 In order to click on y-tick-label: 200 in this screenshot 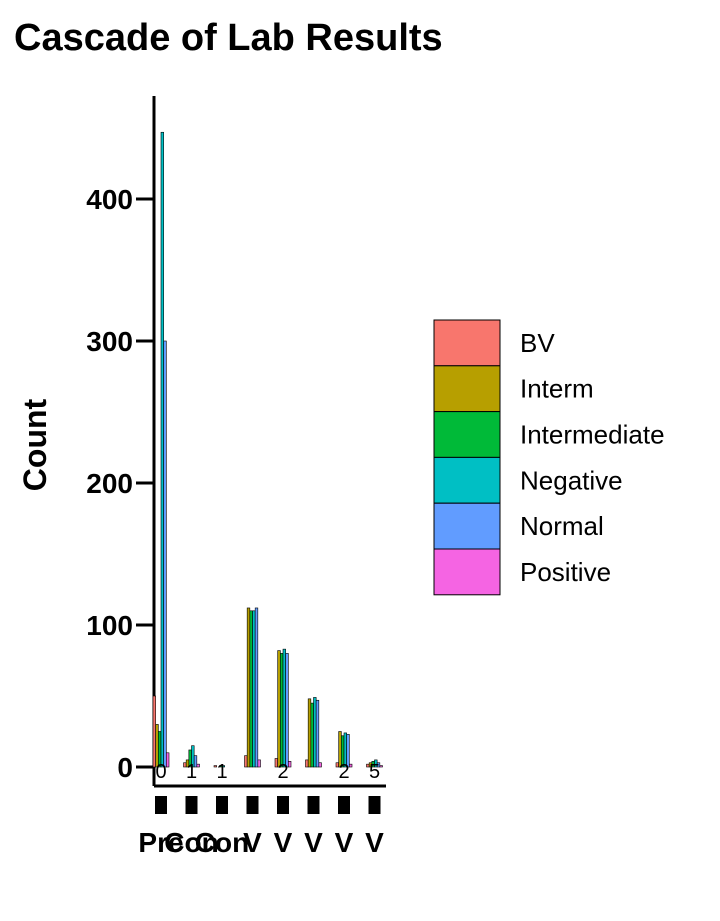, I will do `click(109, 483)`.